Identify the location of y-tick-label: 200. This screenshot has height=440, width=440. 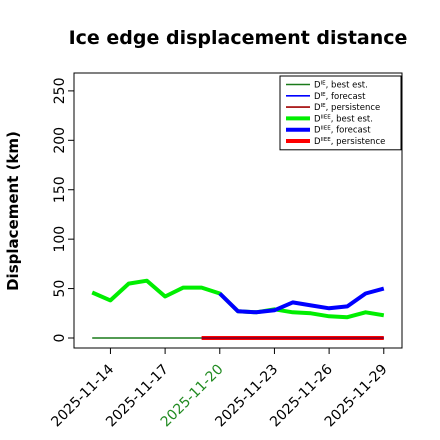
(60, 140).